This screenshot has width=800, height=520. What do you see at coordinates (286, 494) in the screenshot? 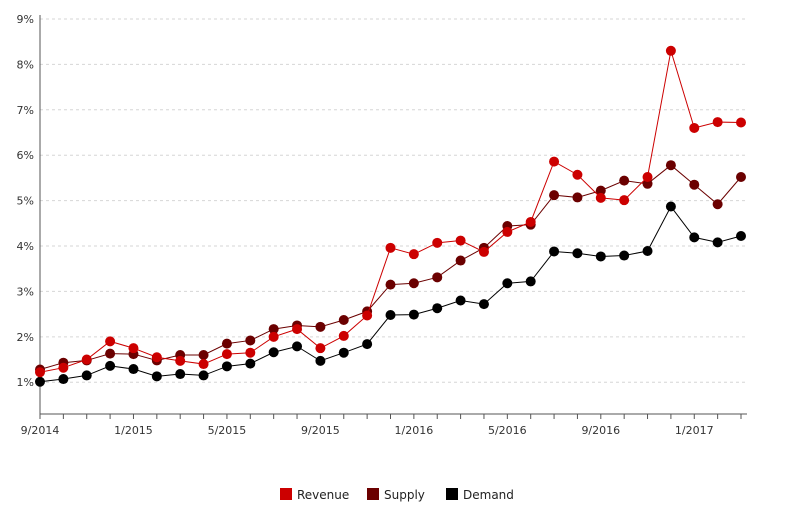
I see `legend-swatch-revenue` at bounding box center [286, 494].